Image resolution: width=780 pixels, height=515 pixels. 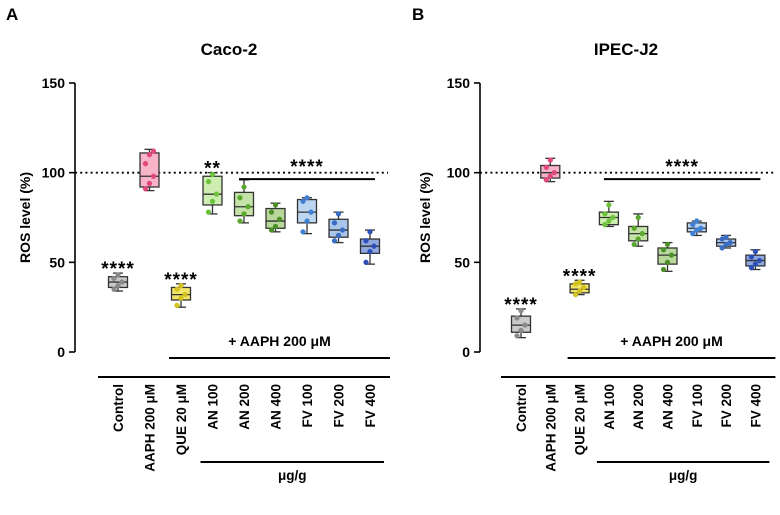 I want to click on y-tick-label: 0, so click(x=61, y=352).